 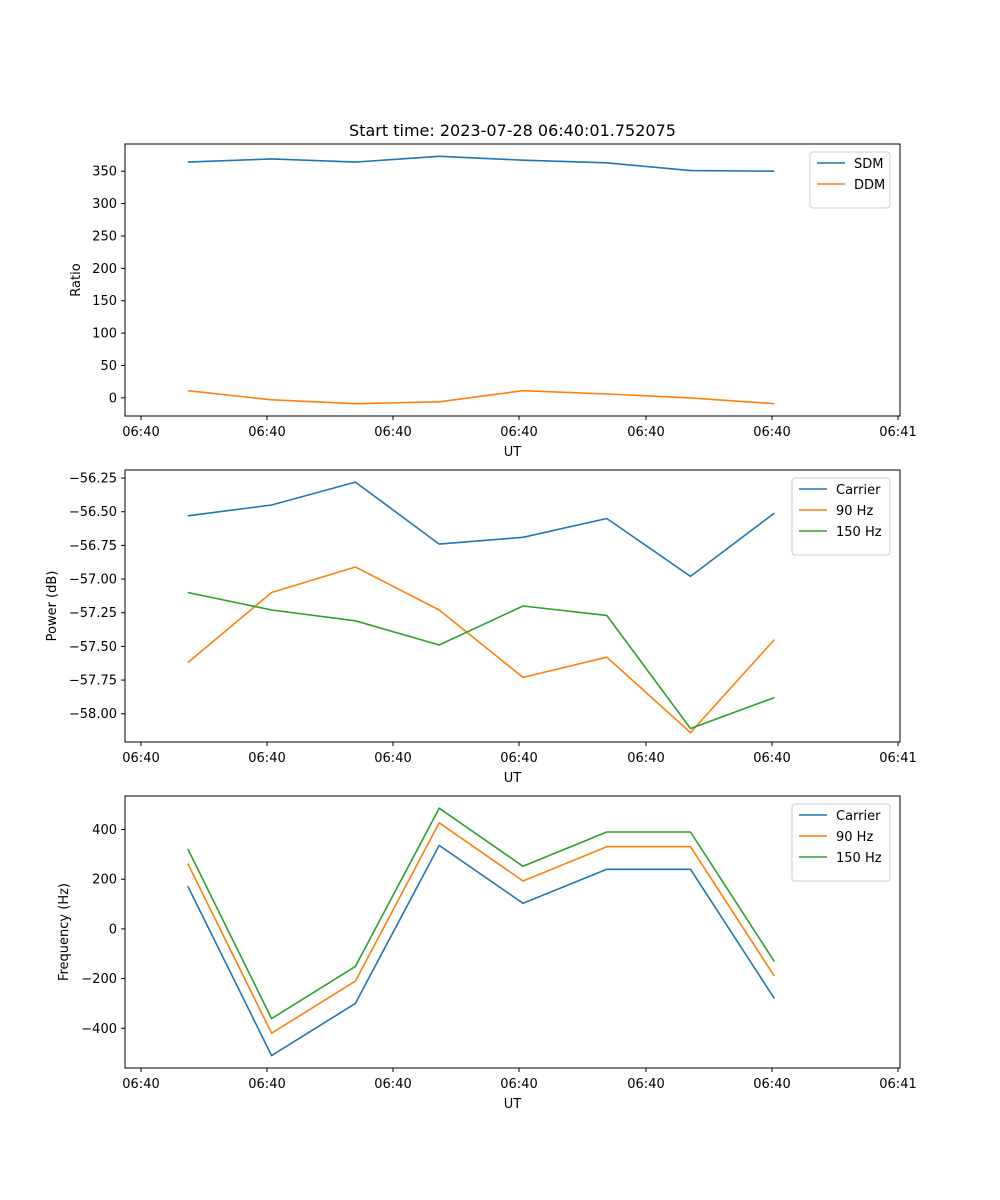 What do you see at coordinates (93, 681) in the screenshot?
I see `y-tick-label: −57.75` at bounding box center [93, 681].